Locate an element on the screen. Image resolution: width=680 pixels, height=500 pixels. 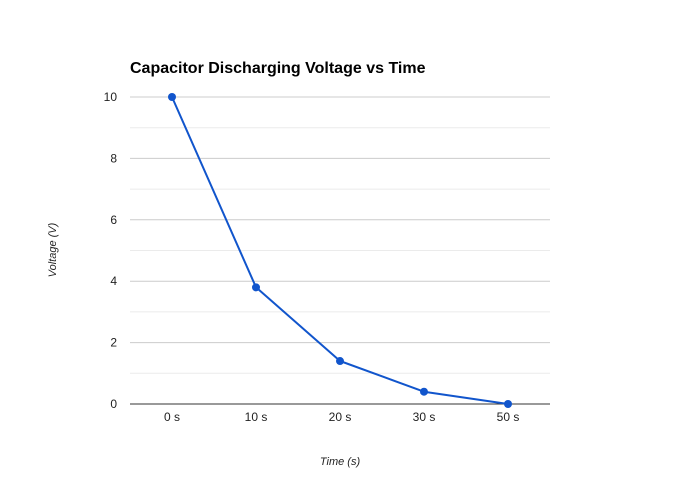
y-axis-title: Voltage (V) is located at coordinates (53, 249).